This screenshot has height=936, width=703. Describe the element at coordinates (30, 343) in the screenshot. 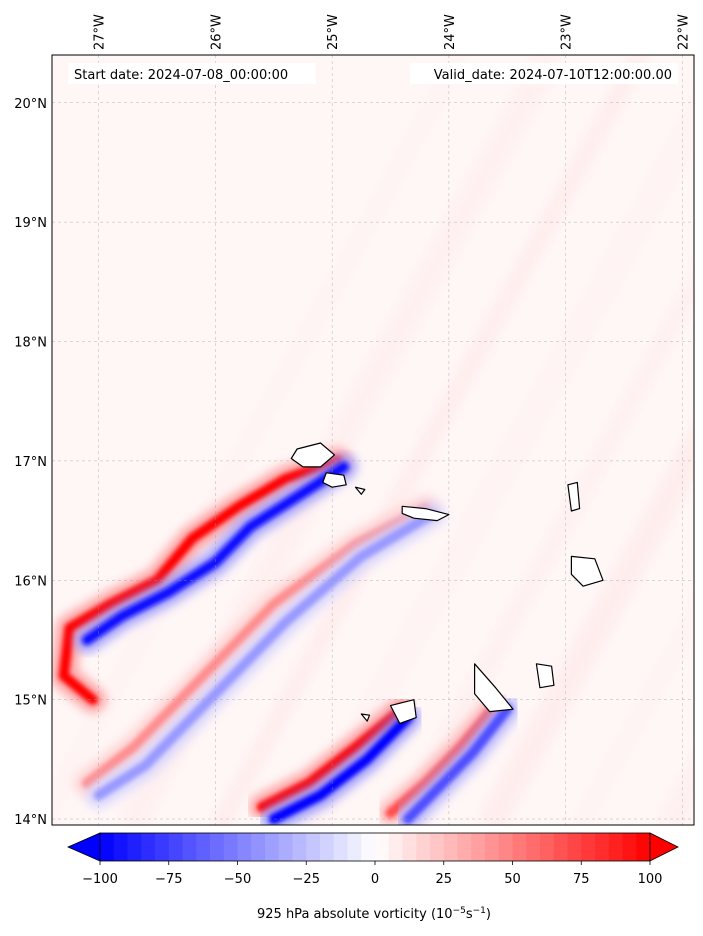

I see `lat-tick-label: 18°N` at that location.